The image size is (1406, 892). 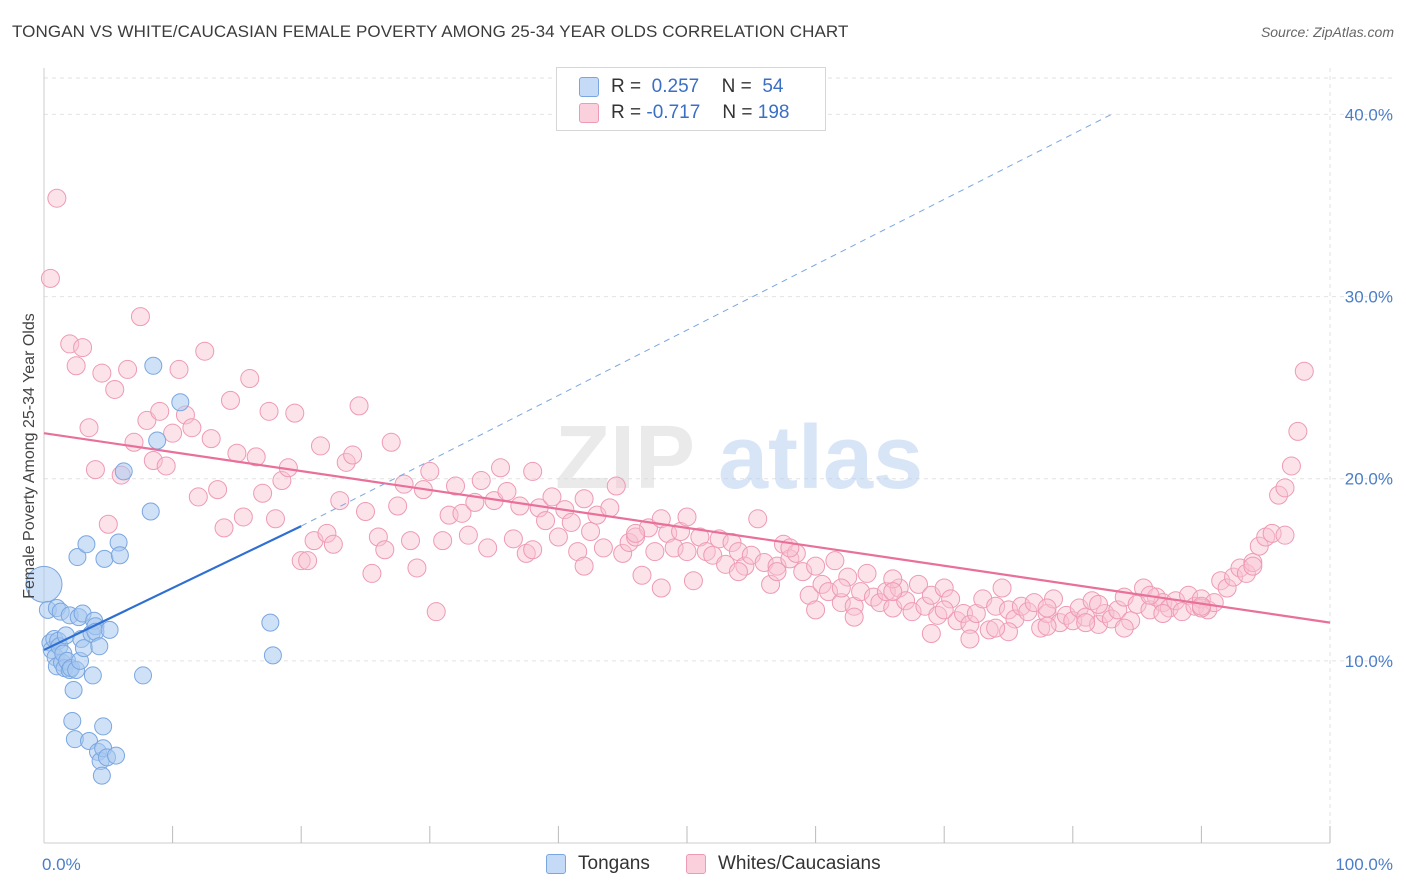 What do you see at coordinates (799, 863) in the screenshot?
I see `whites-legend-label: Whites/Caucasians` at bounding box center [799, 863].